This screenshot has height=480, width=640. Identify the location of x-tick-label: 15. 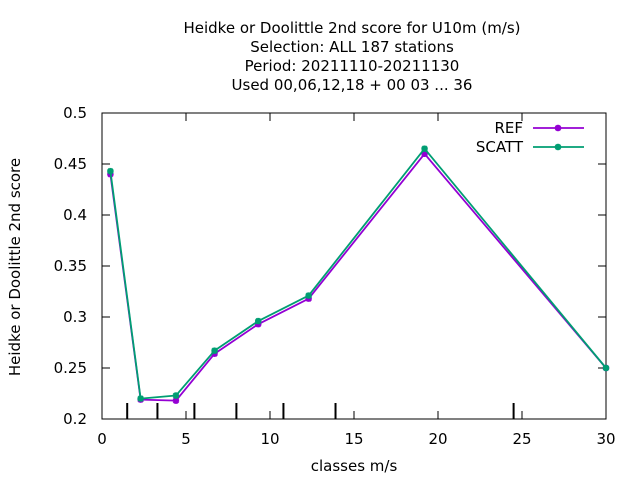
(353, 439).